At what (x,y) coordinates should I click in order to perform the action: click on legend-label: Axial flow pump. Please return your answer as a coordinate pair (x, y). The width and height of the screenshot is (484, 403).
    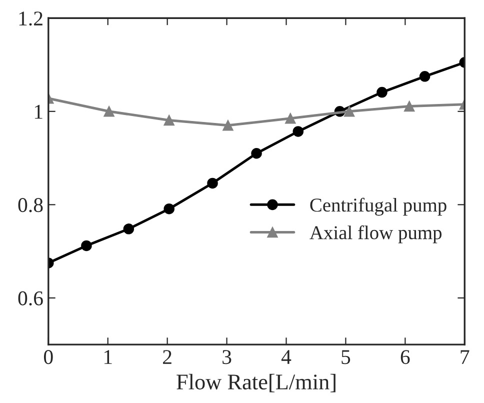
    Looking at the image, I should click on (376, 234).